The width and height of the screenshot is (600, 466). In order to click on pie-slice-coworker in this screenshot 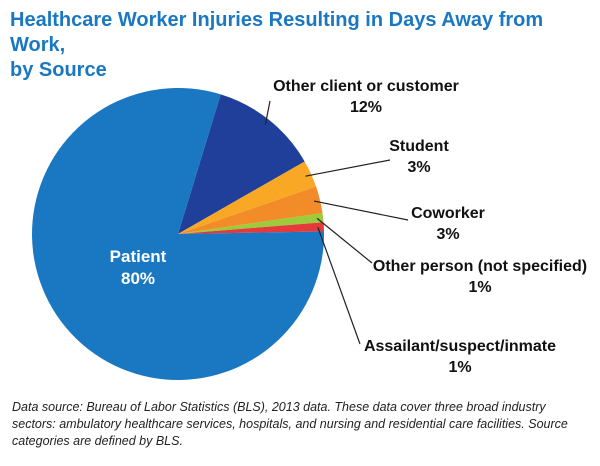, I will do `click(250, 210)`.